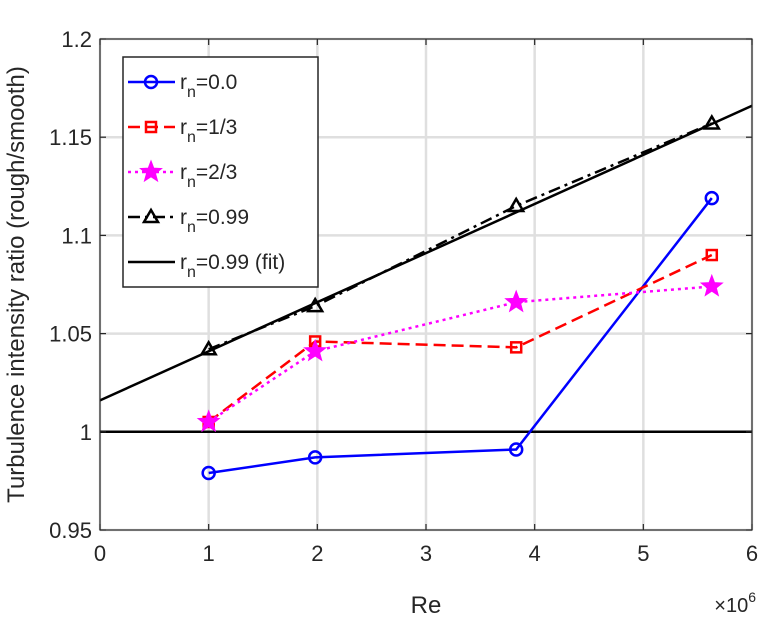  Describe the element at coordinates (209, 553) in the screenshot. I see `x-tick-label: 1` at that location.